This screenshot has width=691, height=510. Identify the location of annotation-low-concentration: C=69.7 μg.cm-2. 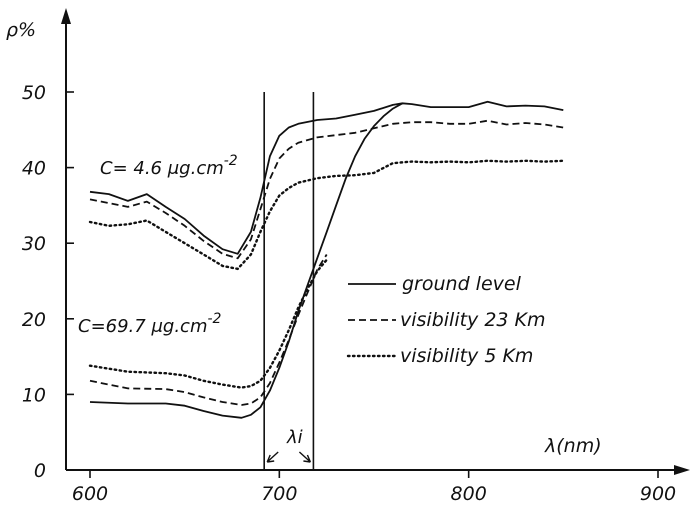
(150, 324).